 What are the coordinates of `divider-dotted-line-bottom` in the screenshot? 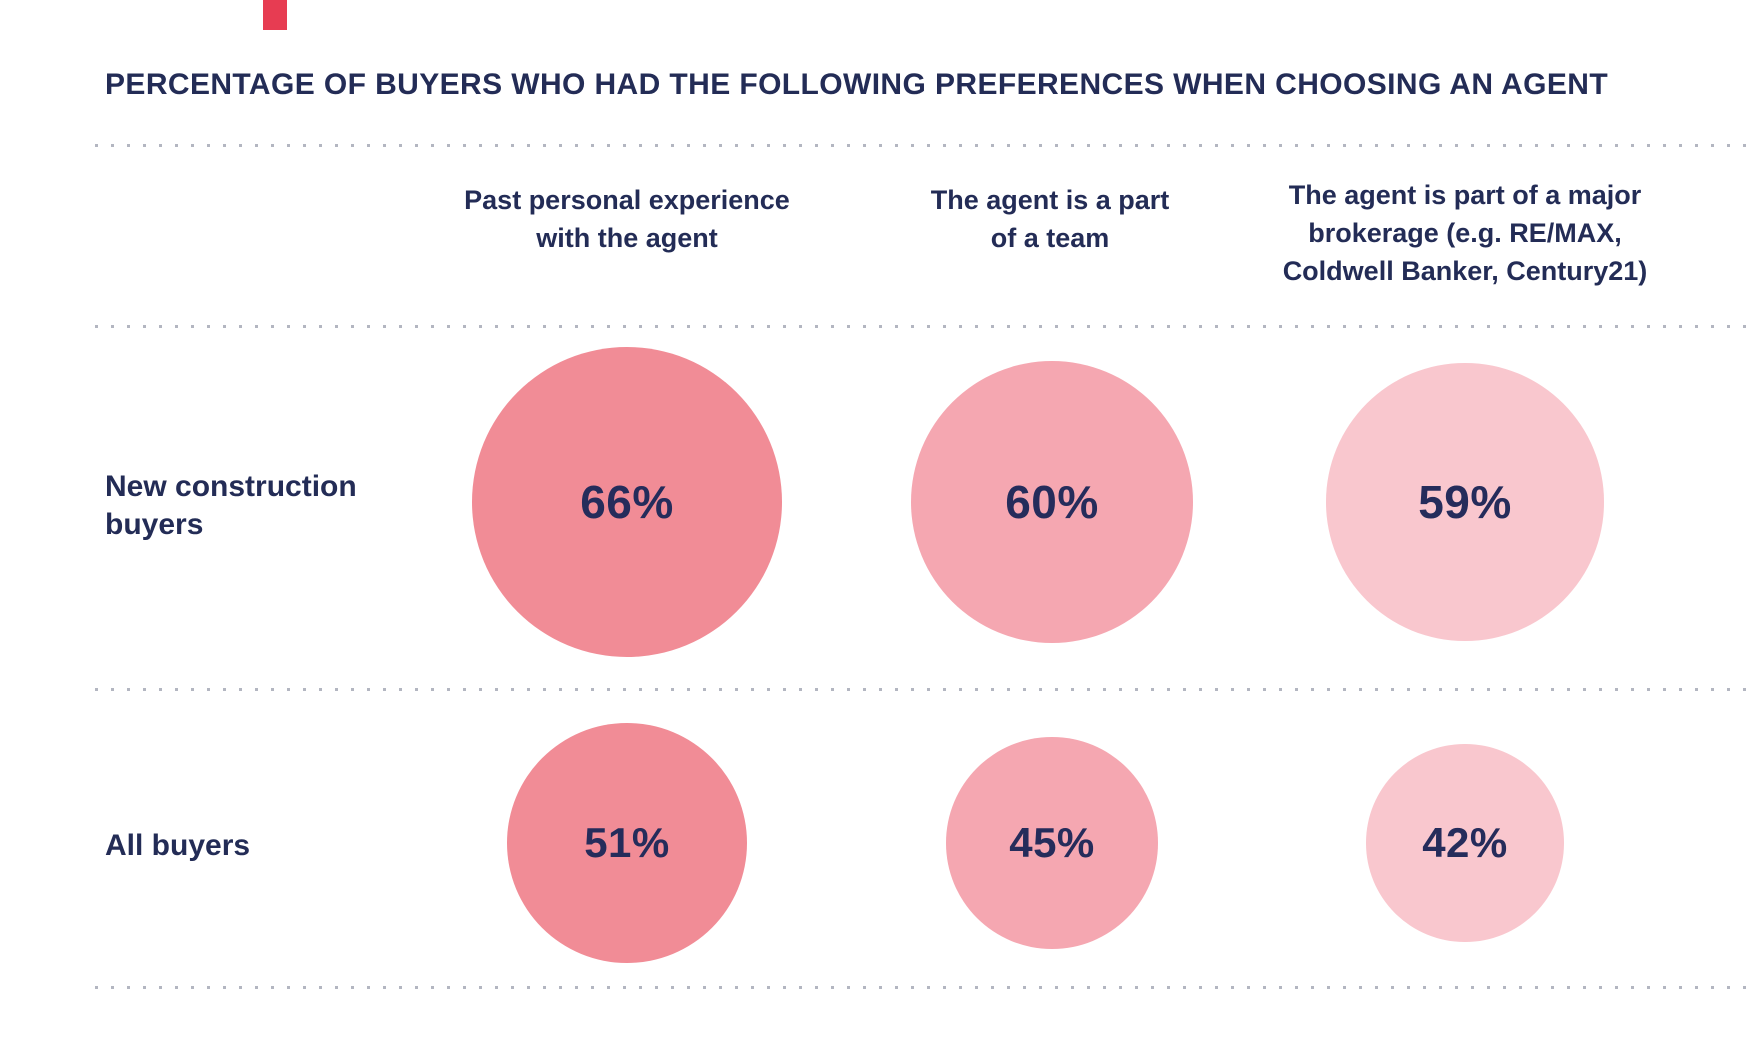 It's located at (926, 987).